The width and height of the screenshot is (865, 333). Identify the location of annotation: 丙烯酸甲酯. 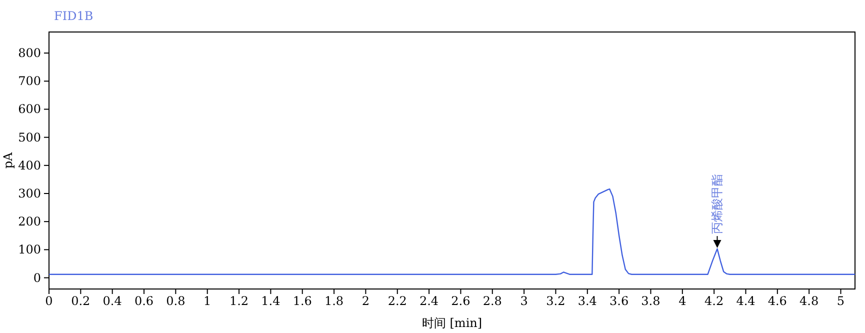
(717, 204).